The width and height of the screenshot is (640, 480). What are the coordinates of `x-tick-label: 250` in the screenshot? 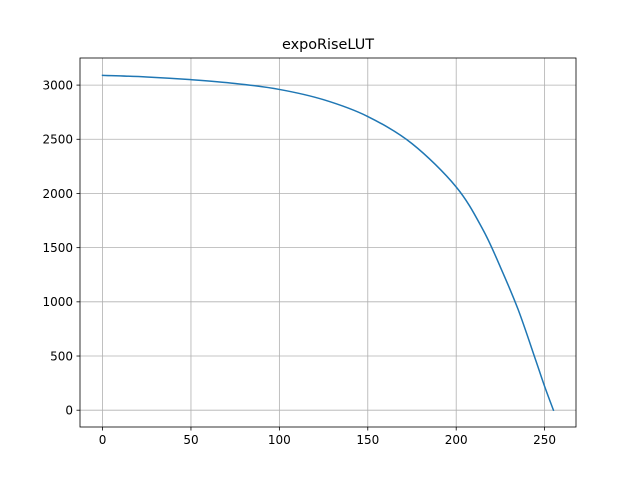 It's located at (544, 440).